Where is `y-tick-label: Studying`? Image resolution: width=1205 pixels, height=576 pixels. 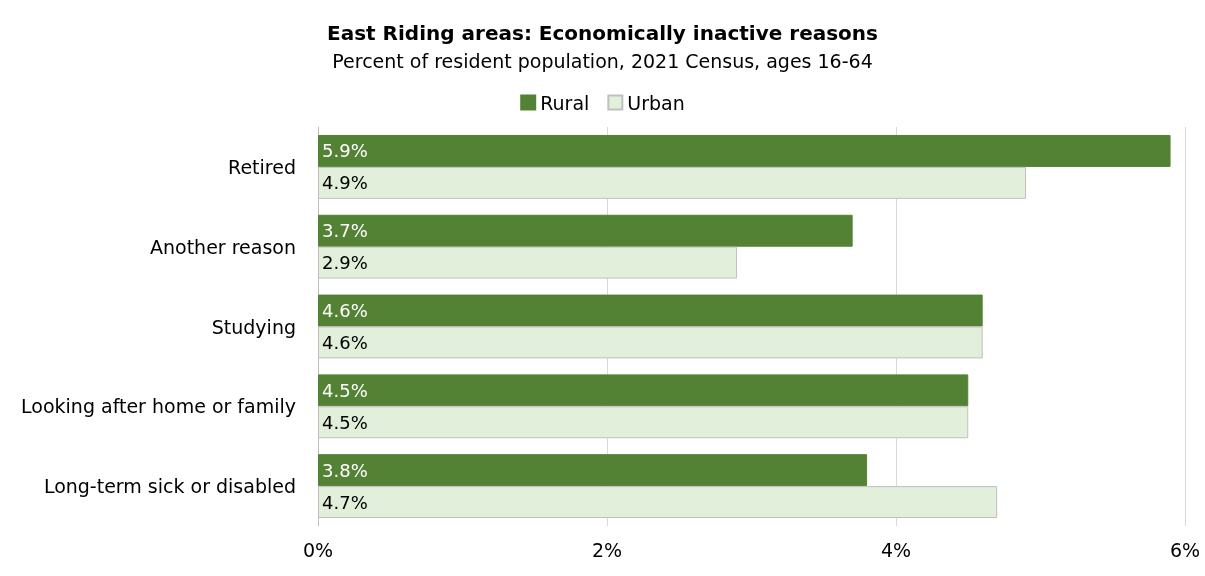
y-tick-label: Studying is located at coordinates (253, 326).